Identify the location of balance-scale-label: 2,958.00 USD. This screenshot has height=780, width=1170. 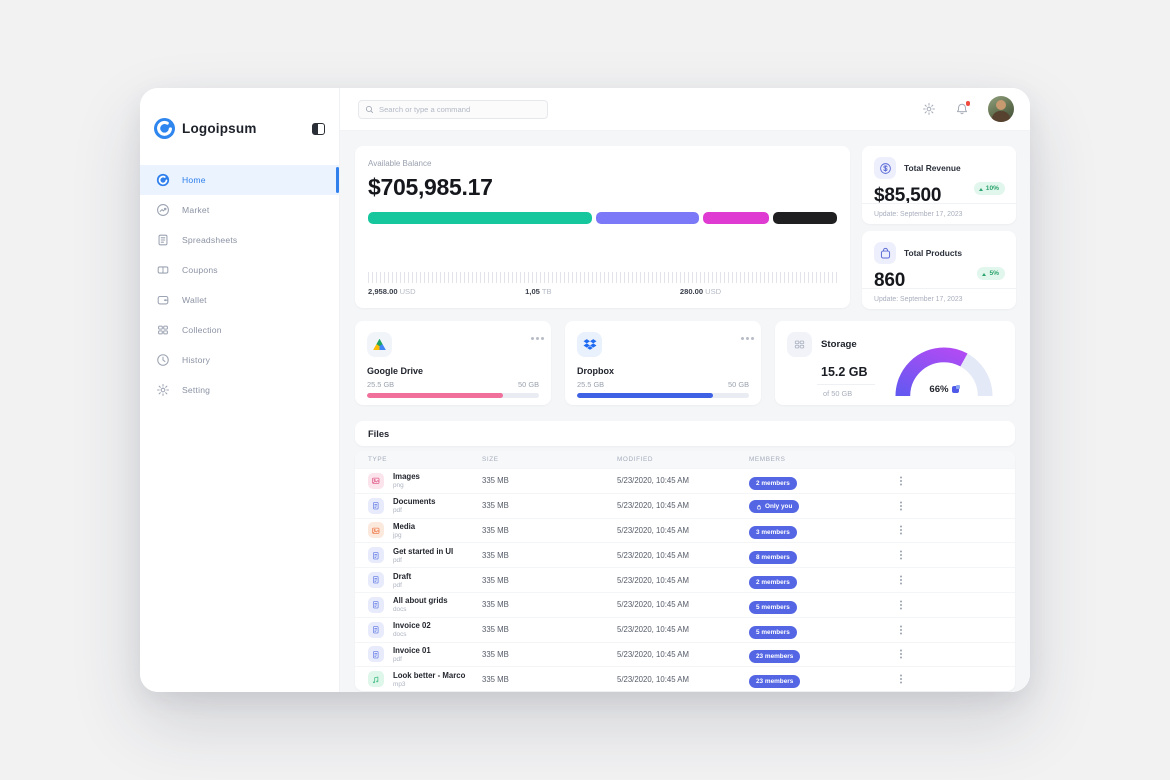
(392, 291).